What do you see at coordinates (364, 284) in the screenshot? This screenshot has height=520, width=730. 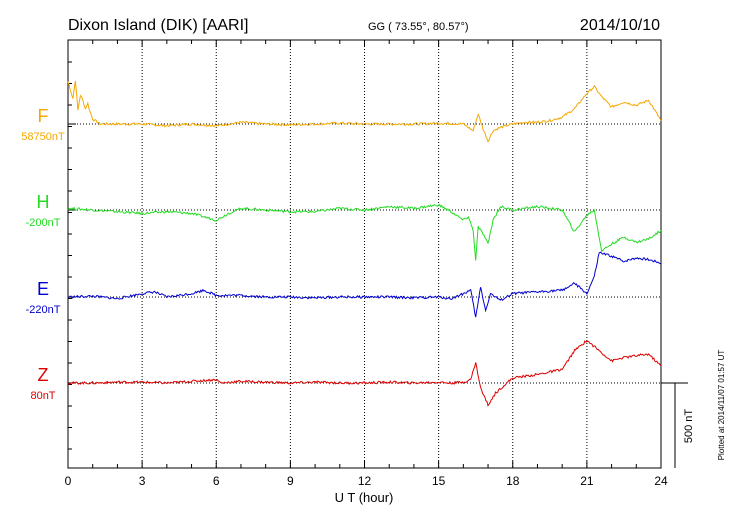 I see `series-line-E` at bounding box center [364, 284].